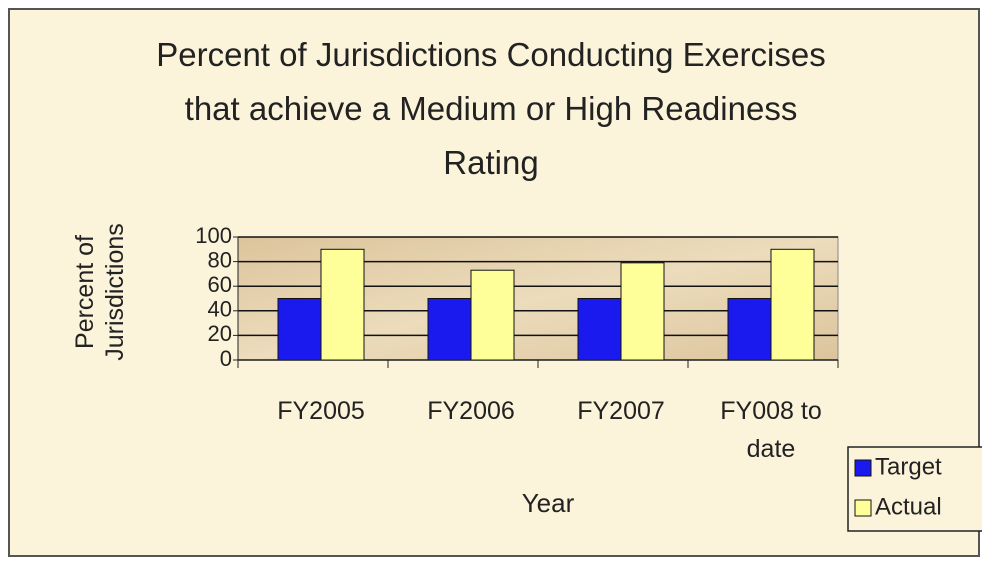 The height and width of the screenshot is (564, 982). What do you see at coordinates (471, 411) in the screenshot?
I see `x-tick-label: FY2006` at bounding box center [471, 411].